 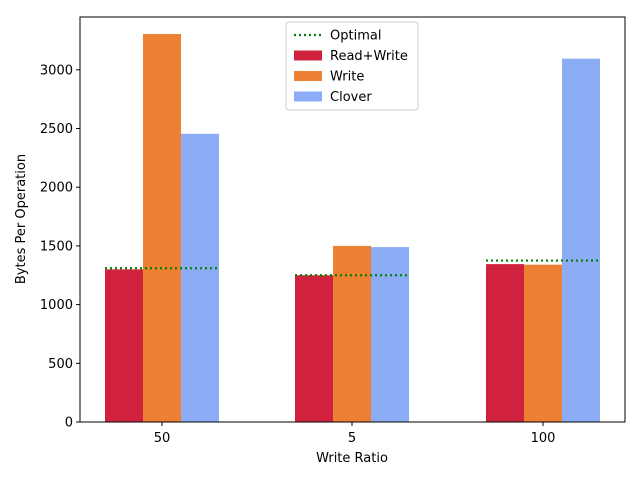 I want to click on legend: Optimal Read+Write Write Clover, so click(x=352, y=66).